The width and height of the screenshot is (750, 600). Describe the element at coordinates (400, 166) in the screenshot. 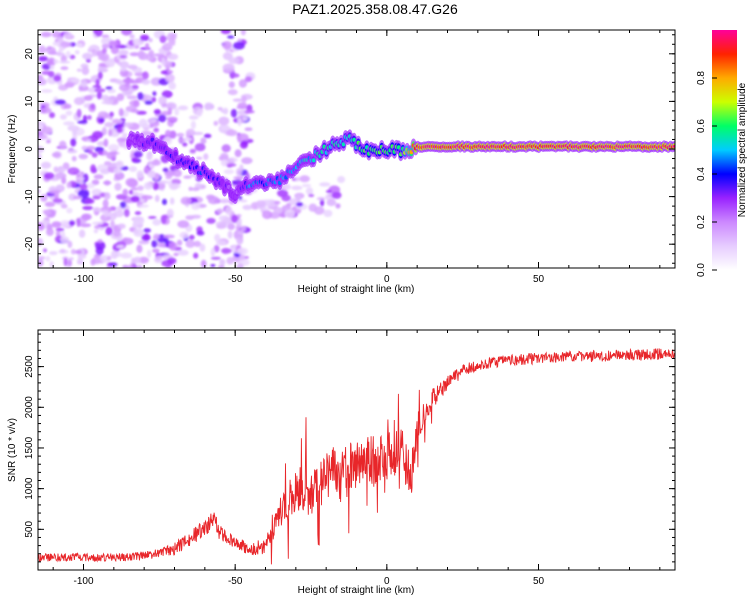

I see `spectrogram-ridge` at that location.